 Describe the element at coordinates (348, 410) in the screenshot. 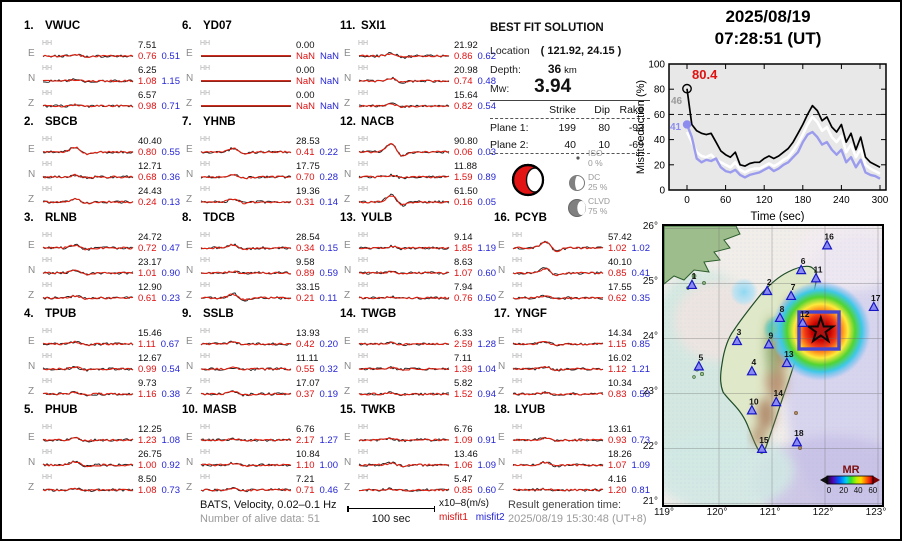

I see `station-number: 15.` at that location.